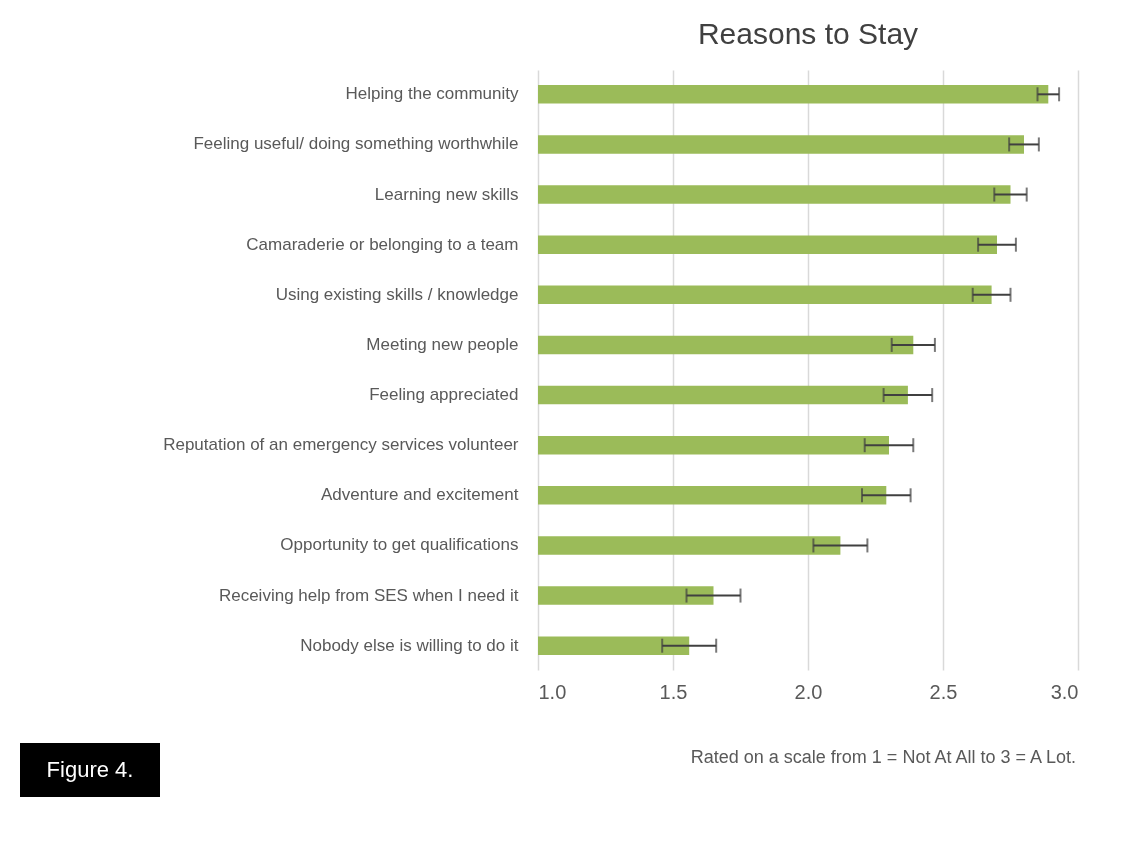 The width and height of the screenshot is (1128, 850). I want to click on y-tick-label: Opportunity to get qualifications, so click(399, 545).